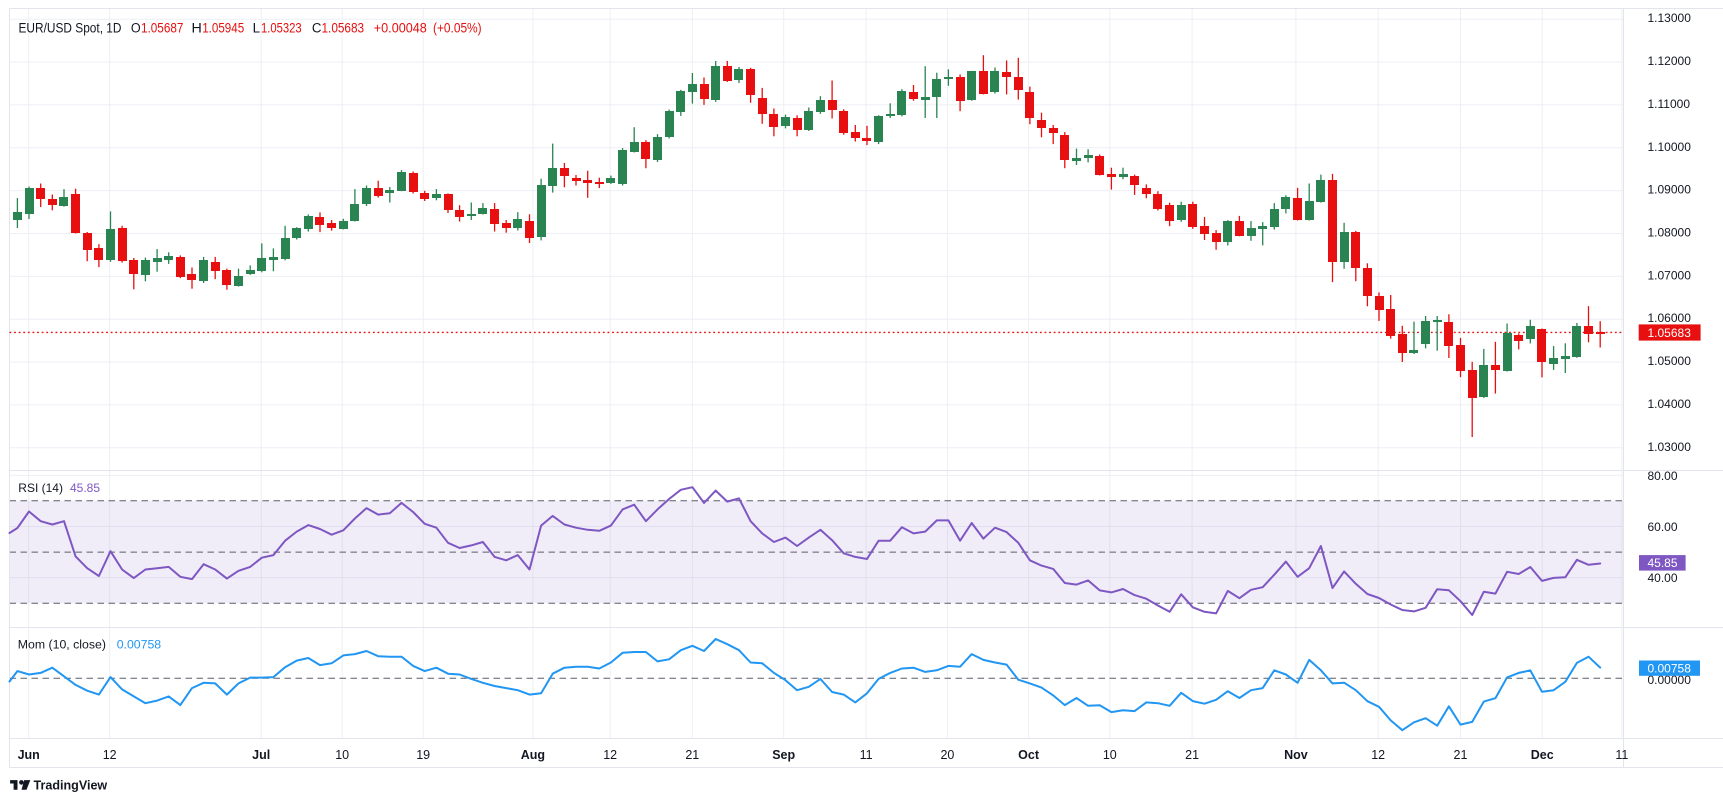 This screenshot has height=803, width=1723. Describe the element at coordinates (1670, 680) in the screenshot. I see `svg-text: 0.00000` at that location.